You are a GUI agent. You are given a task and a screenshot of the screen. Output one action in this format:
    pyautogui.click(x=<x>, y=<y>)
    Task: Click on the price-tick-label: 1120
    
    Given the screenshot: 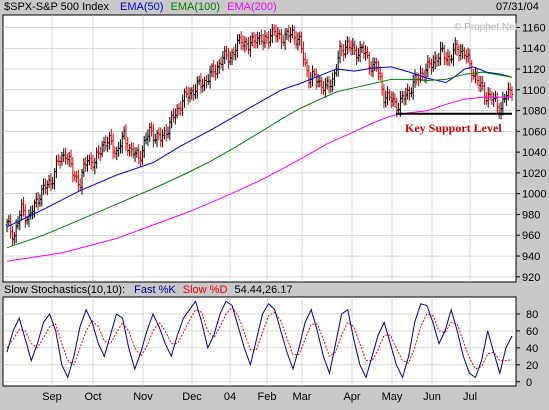 What is the action you would take?
    pyautogui.click(x=534, y=70)
    